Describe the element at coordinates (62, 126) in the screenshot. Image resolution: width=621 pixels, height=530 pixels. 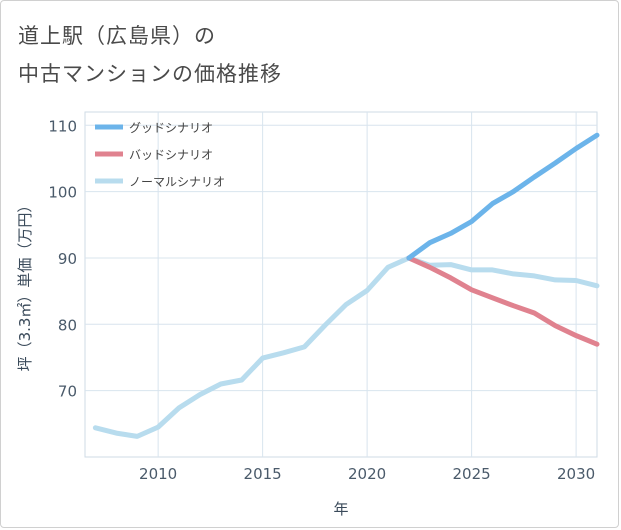
I see `y-tick-label: 110` at that location.